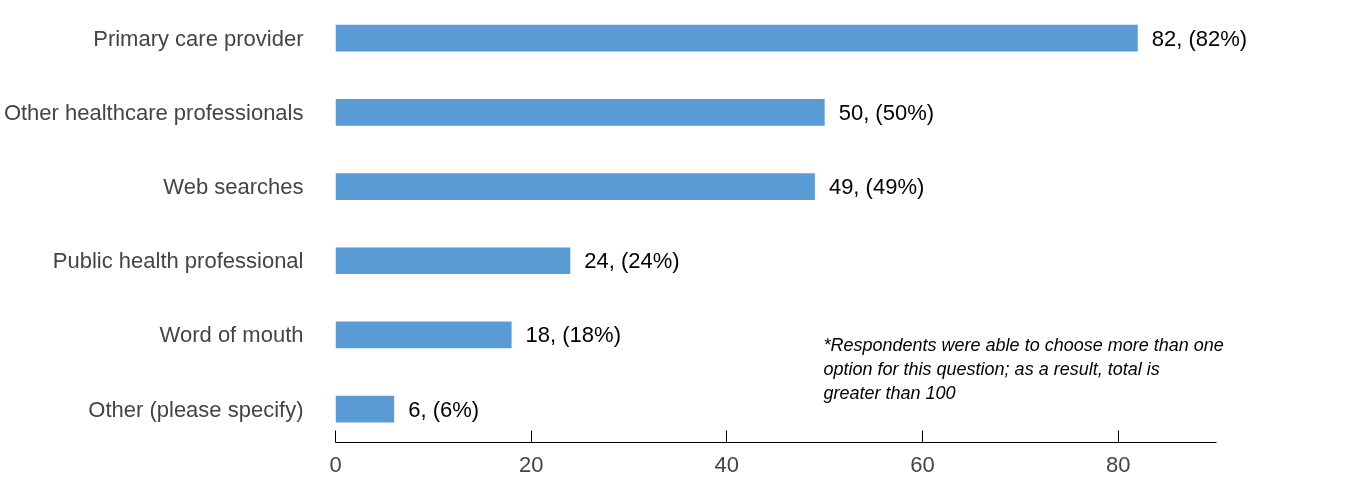  I want to click on annotation: *Respondents were able to choose more than one option for this question; as a result, total is greater than 100, so click(1023, 368).